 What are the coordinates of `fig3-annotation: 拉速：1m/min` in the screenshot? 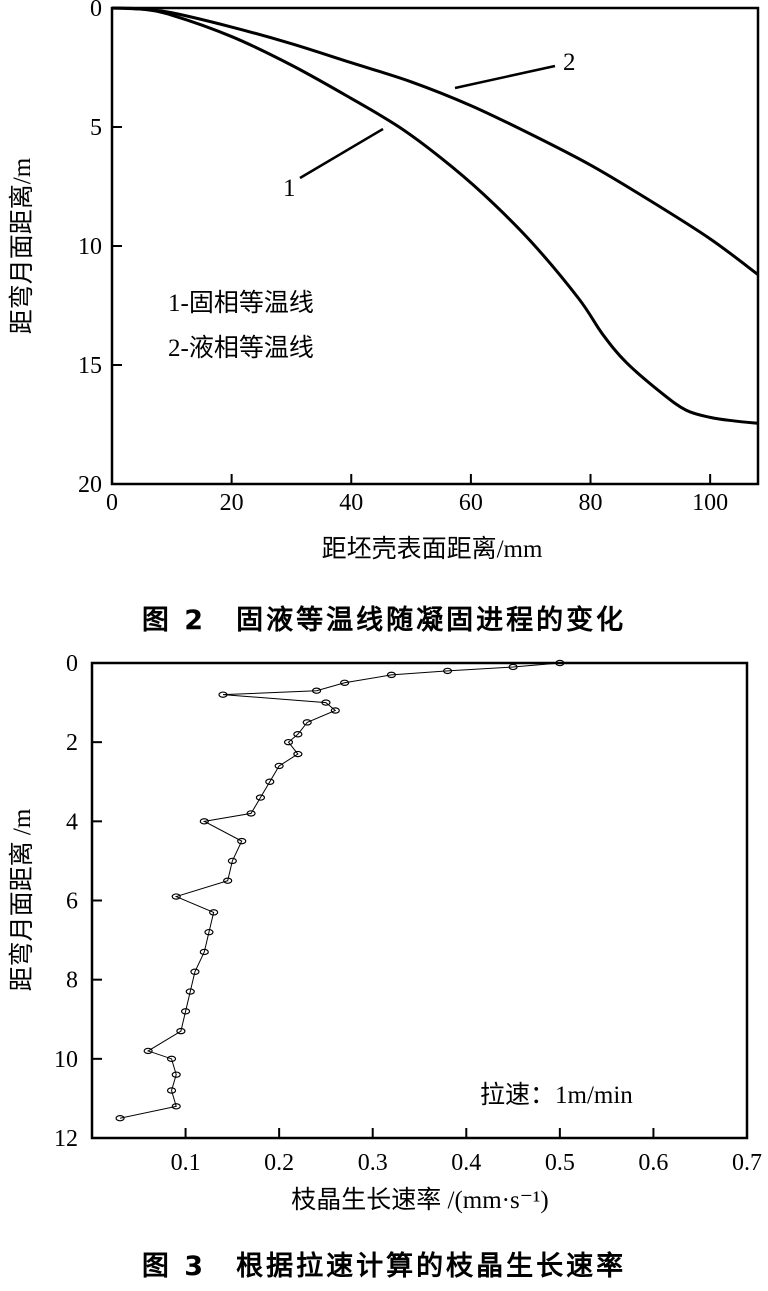 It's located at (556, 1095).